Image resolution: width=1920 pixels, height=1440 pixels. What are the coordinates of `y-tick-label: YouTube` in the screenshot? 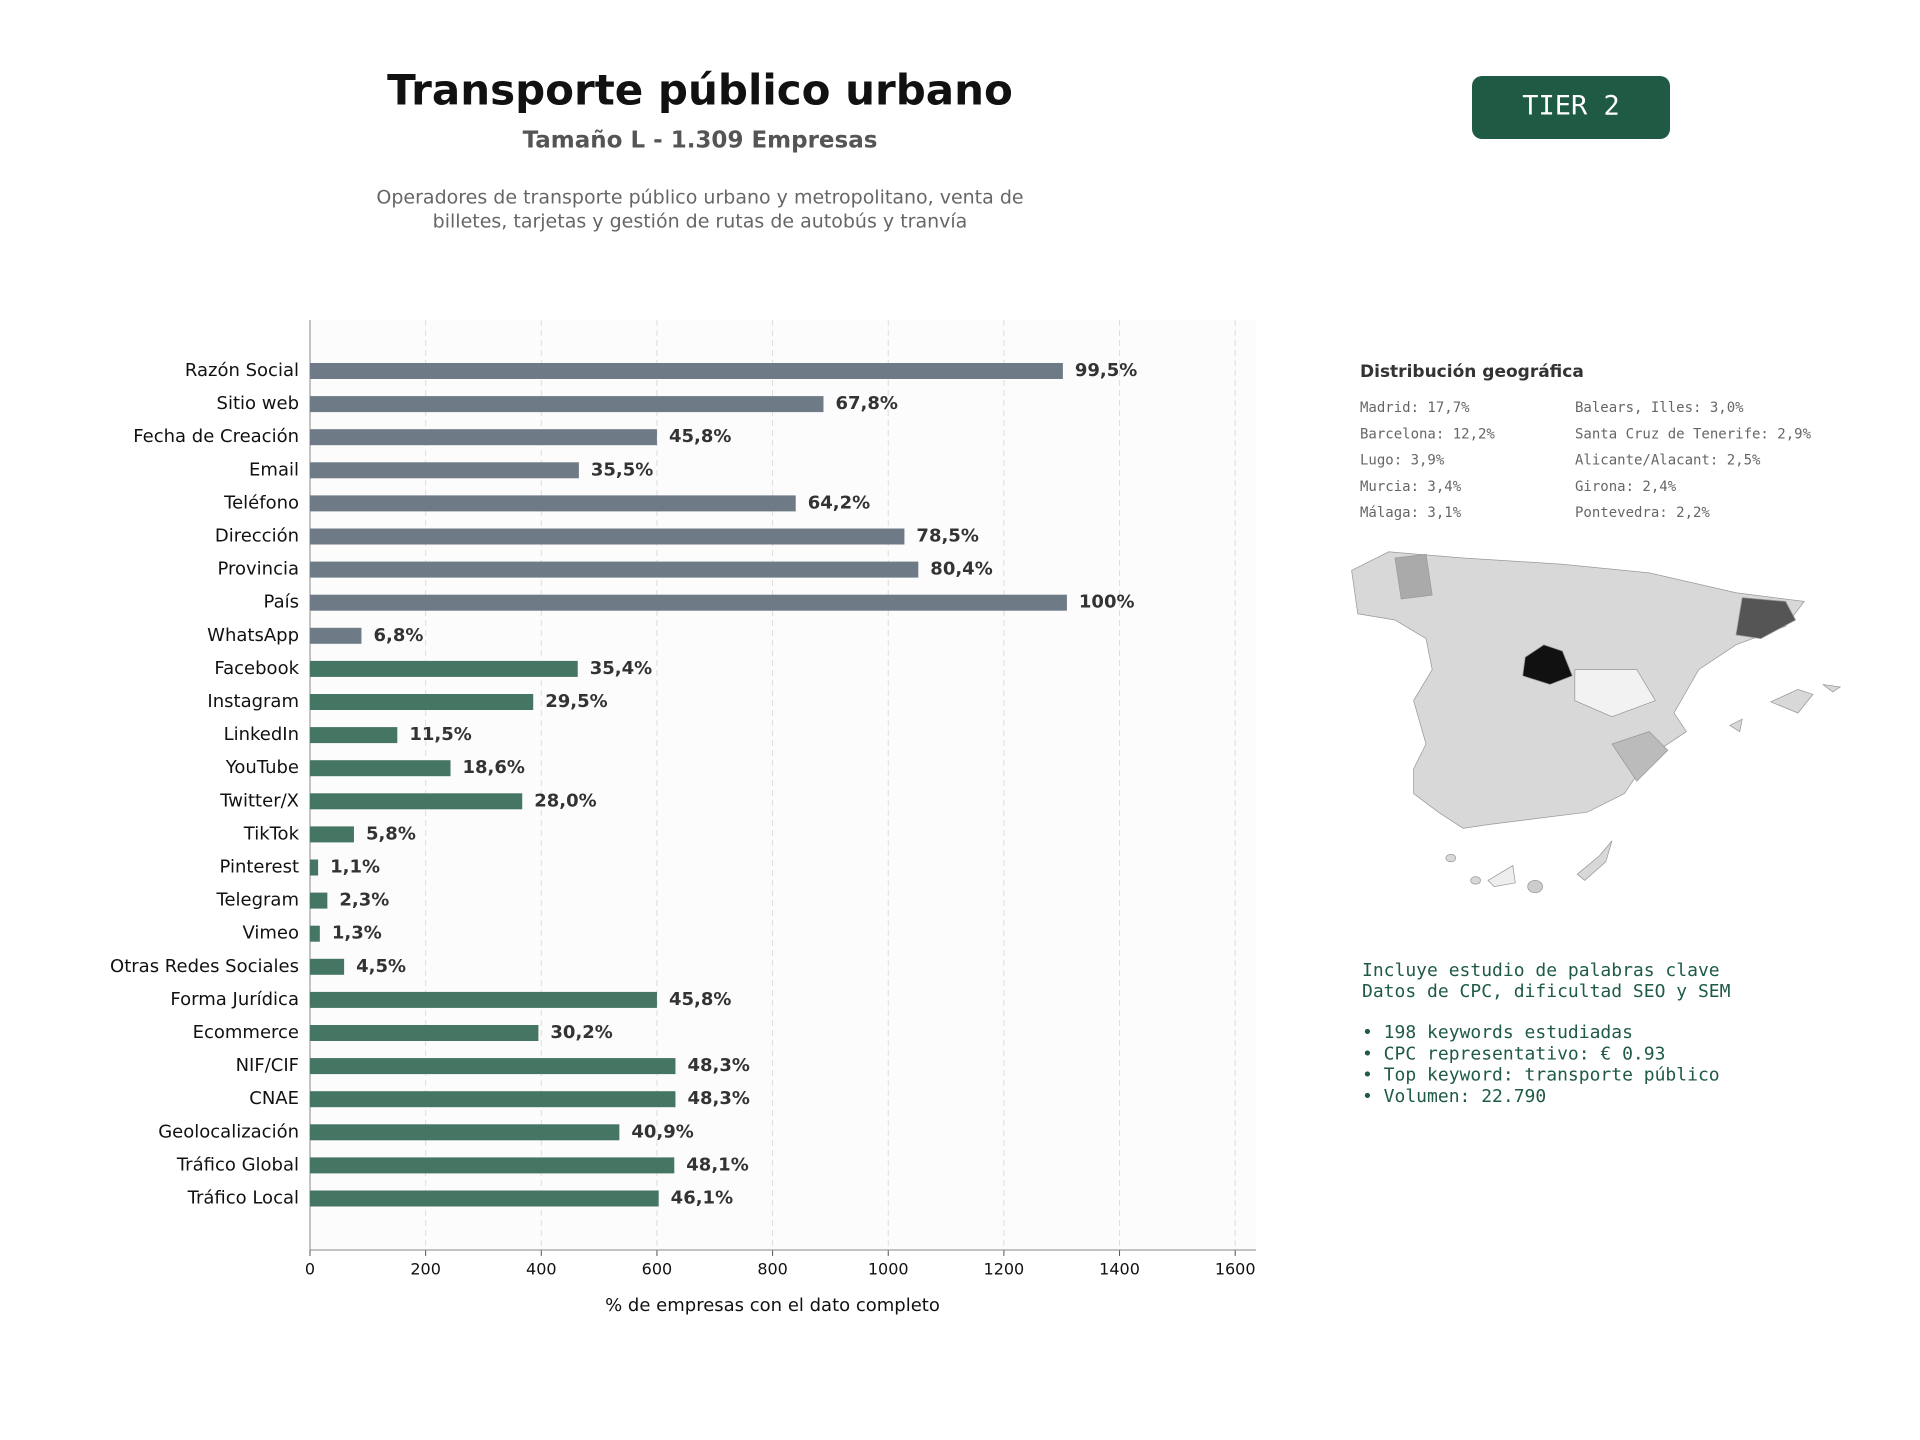 It's located at (262, 767).